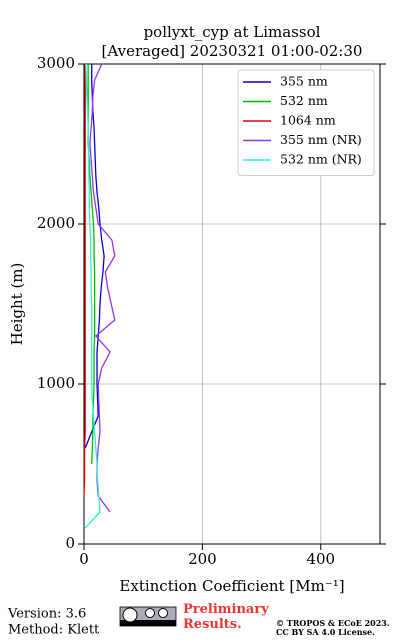  Describe the element at coordinates (46, 614) in the screenshot. I see `version: Version: 3.6` at that location.